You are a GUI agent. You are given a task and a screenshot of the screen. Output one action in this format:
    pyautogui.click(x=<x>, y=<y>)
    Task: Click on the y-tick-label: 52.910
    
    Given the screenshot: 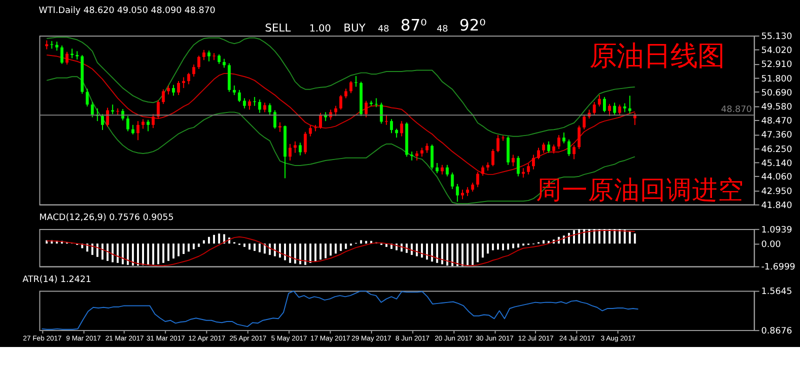 What is the action you would take?
    pyautogui.click(x=776, y=65)
    